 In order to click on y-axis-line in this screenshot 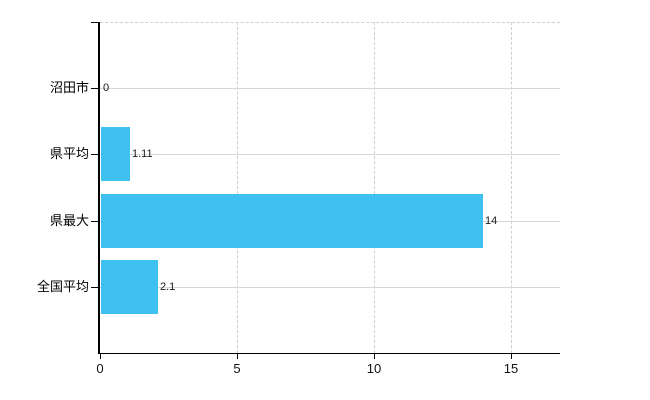, I will do `click(99, 187)`.